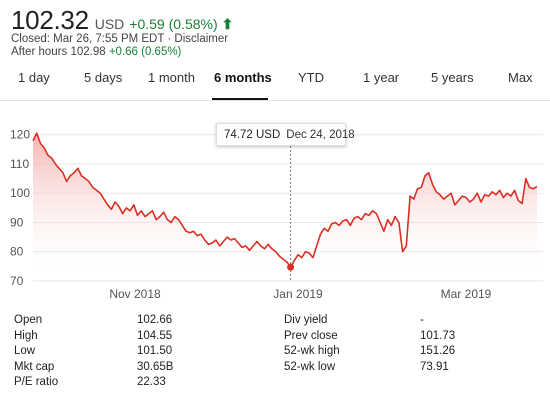 This screenshot has width=550, height=403. What do you see at coordinates (466, 294) in the screenshot?
I see `x-tick-label: Mar 2019` at bounding box center [466, 294].